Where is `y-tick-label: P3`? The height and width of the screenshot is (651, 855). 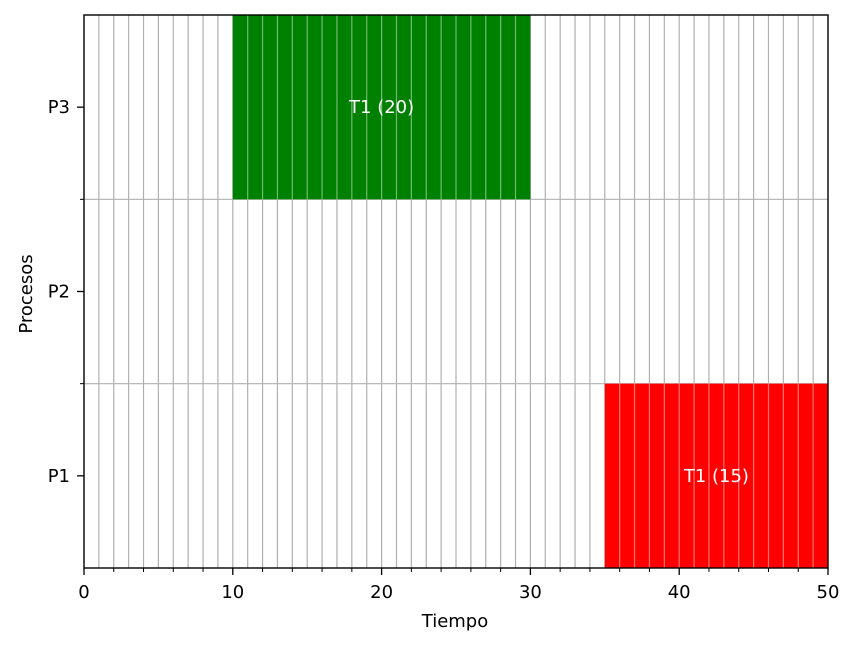
y-tick-label: P3 is located at coordinates (59, 107).